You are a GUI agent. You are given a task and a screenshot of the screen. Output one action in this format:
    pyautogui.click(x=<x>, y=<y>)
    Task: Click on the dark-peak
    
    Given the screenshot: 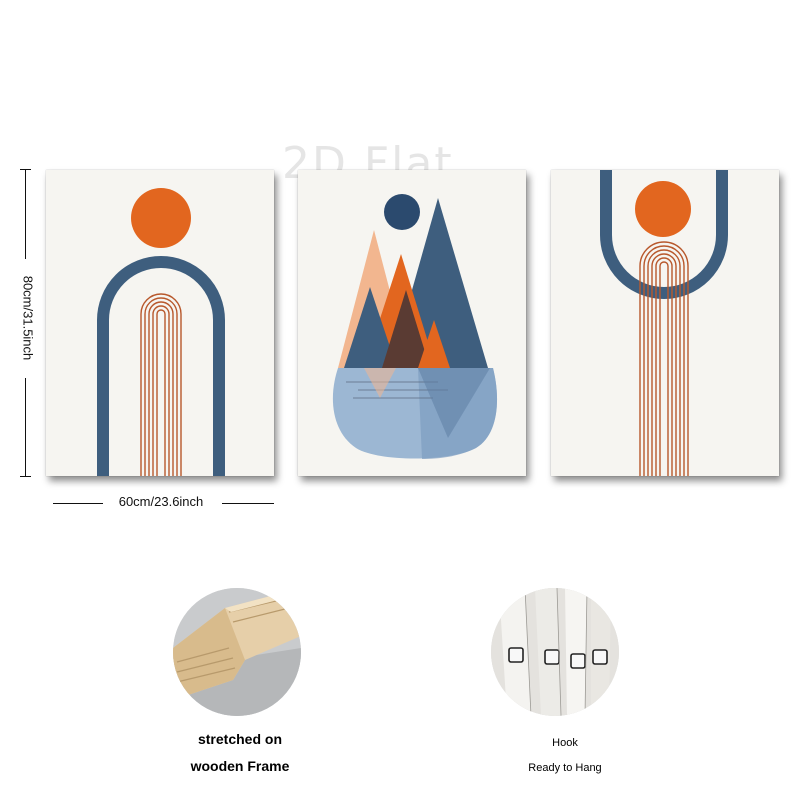 What is the action you would take?
    pyautogui.click(x=406, y=329)
    